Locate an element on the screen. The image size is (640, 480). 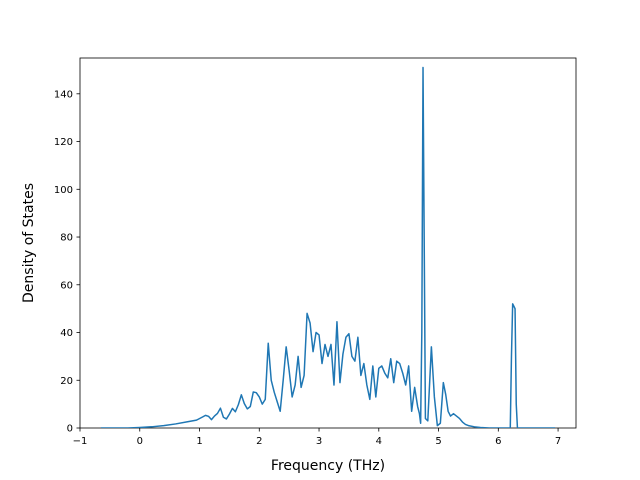
y-tick-label: 140 is located at coordinates (63, 94).